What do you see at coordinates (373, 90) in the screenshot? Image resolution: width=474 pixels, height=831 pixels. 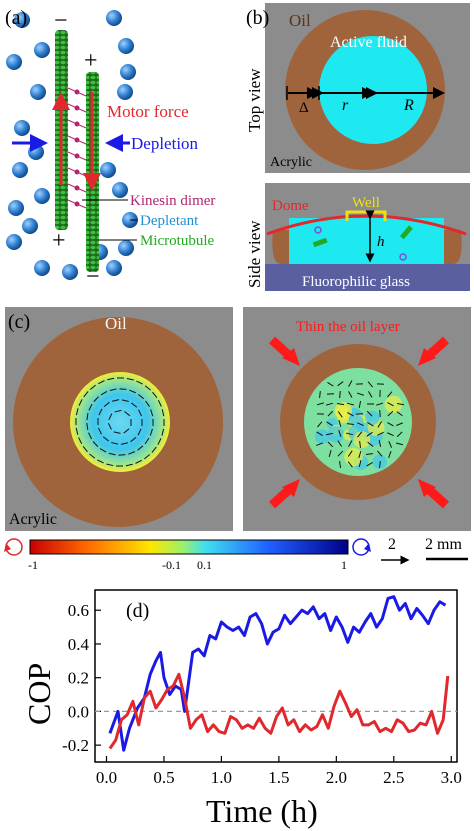 I see `active-fluid-disk` at bounding box center [373, 90].